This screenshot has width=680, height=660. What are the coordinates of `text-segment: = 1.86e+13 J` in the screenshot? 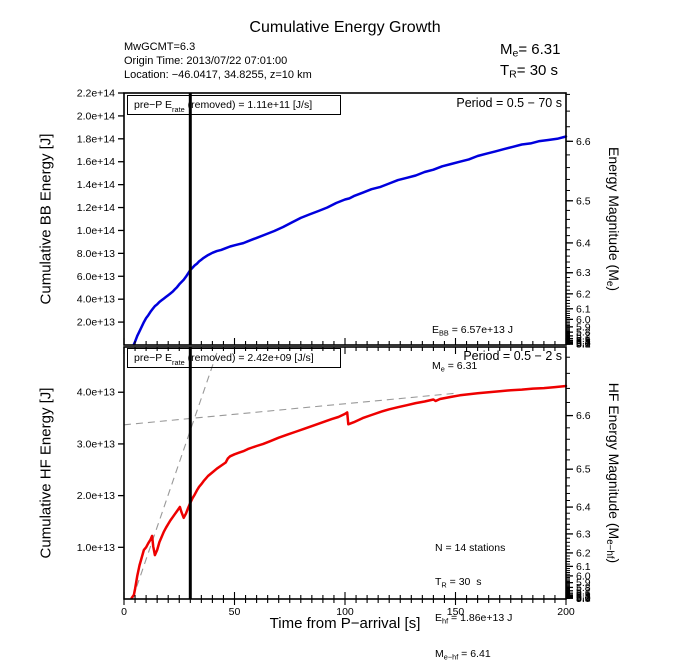 It's located at (480, 618).